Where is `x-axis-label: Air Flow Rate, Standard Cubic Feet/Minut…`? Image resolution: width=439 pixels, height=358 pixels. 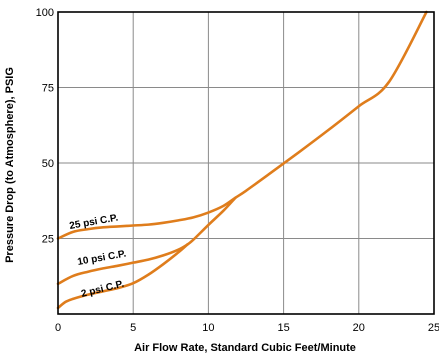 x-axis-label: Air Flow Rate, Standard Cubic Feet/Minut… is located at coordinates (245, 348).